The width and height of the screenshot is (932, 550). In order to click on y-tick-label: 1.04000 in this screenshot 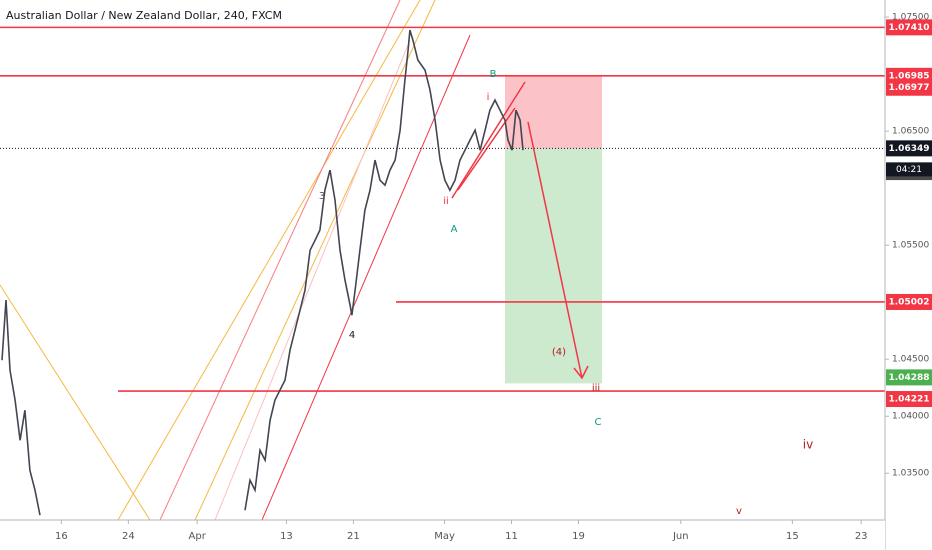, I will do `click(910, 417)`.